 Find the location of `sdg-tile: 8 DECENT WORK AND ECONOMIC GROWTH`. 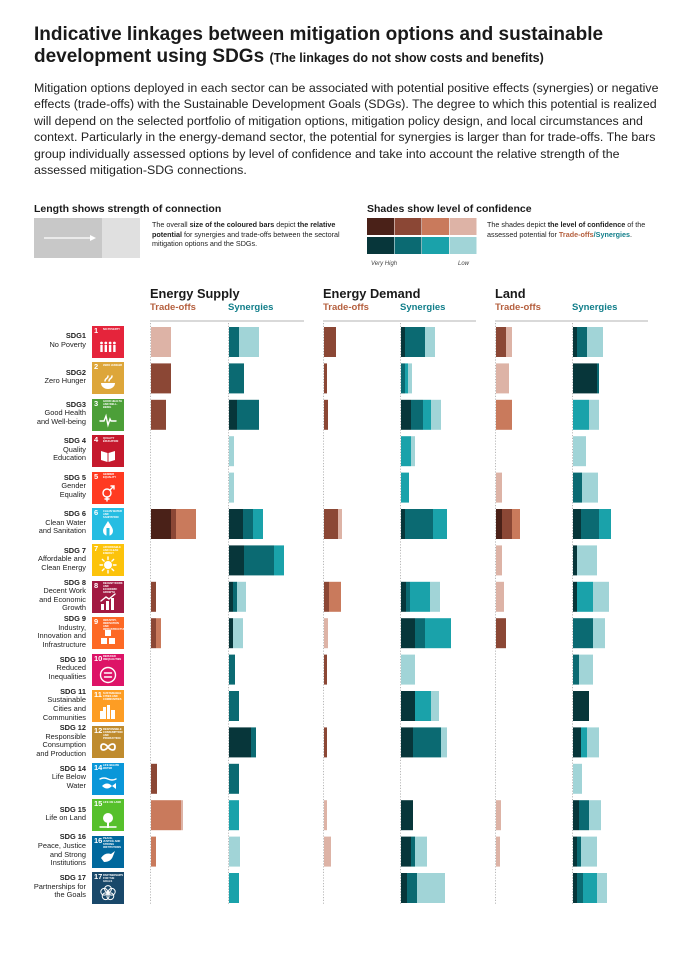

sdg-tile: 8 DECENT WORK AND ECONOMIC GROWTH is located at coordinates (108, 596).